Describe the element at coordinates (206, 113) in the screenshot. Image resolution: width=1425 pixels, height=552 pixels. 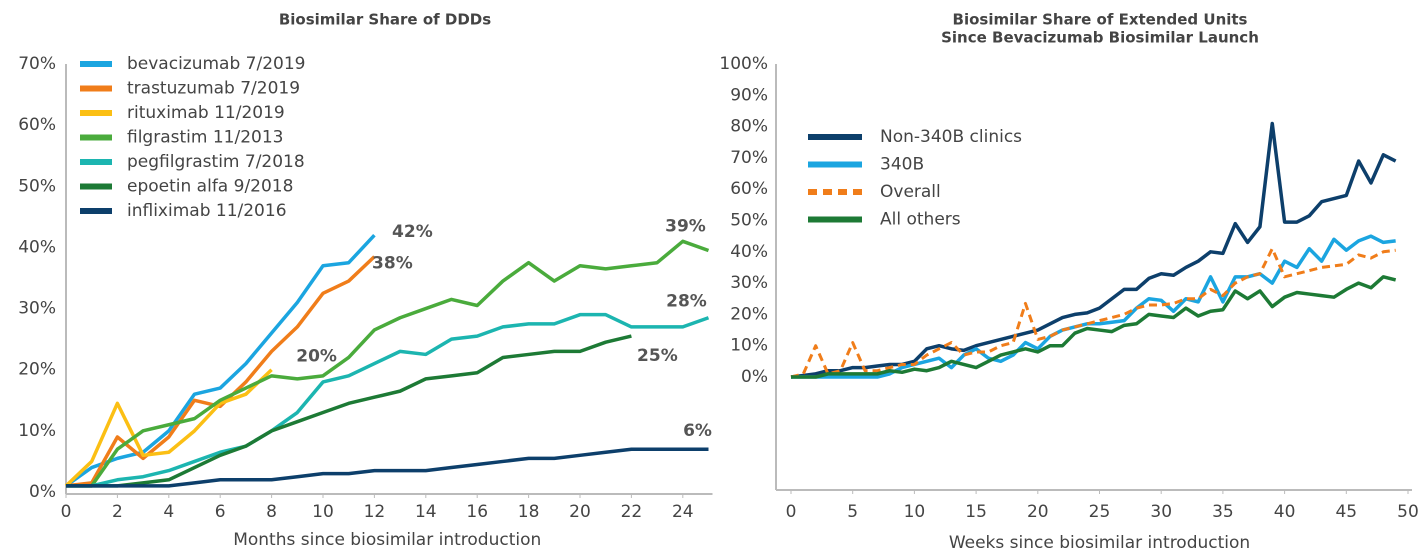
I see `legend-label: rituximab 11/2019` at that location.